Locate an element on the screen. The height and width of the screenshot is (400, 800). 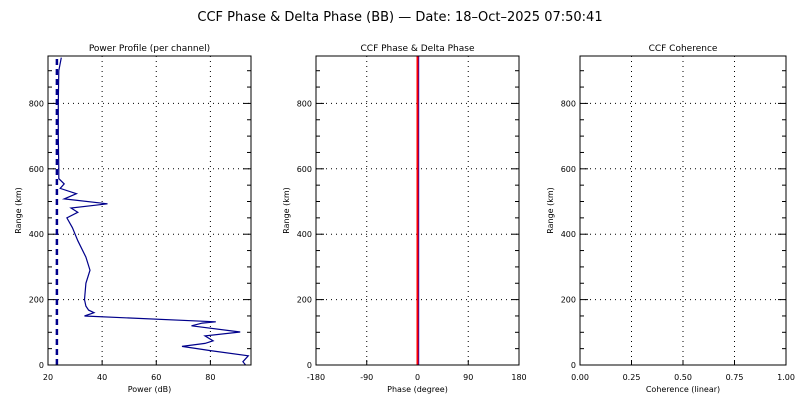
x-tick-label: 60 is located at coordinates (156, 377).